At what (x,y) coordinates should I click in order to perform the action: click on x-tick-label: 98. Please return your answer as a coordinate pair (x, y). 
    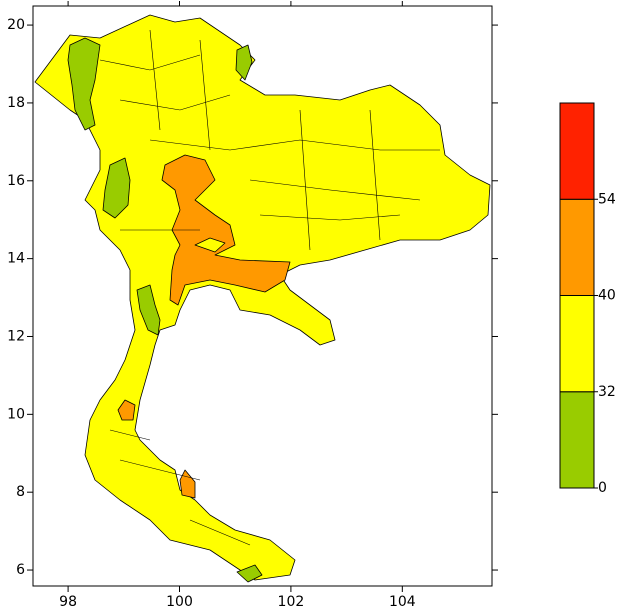
    Looking at the image, I should click on (68, 602).